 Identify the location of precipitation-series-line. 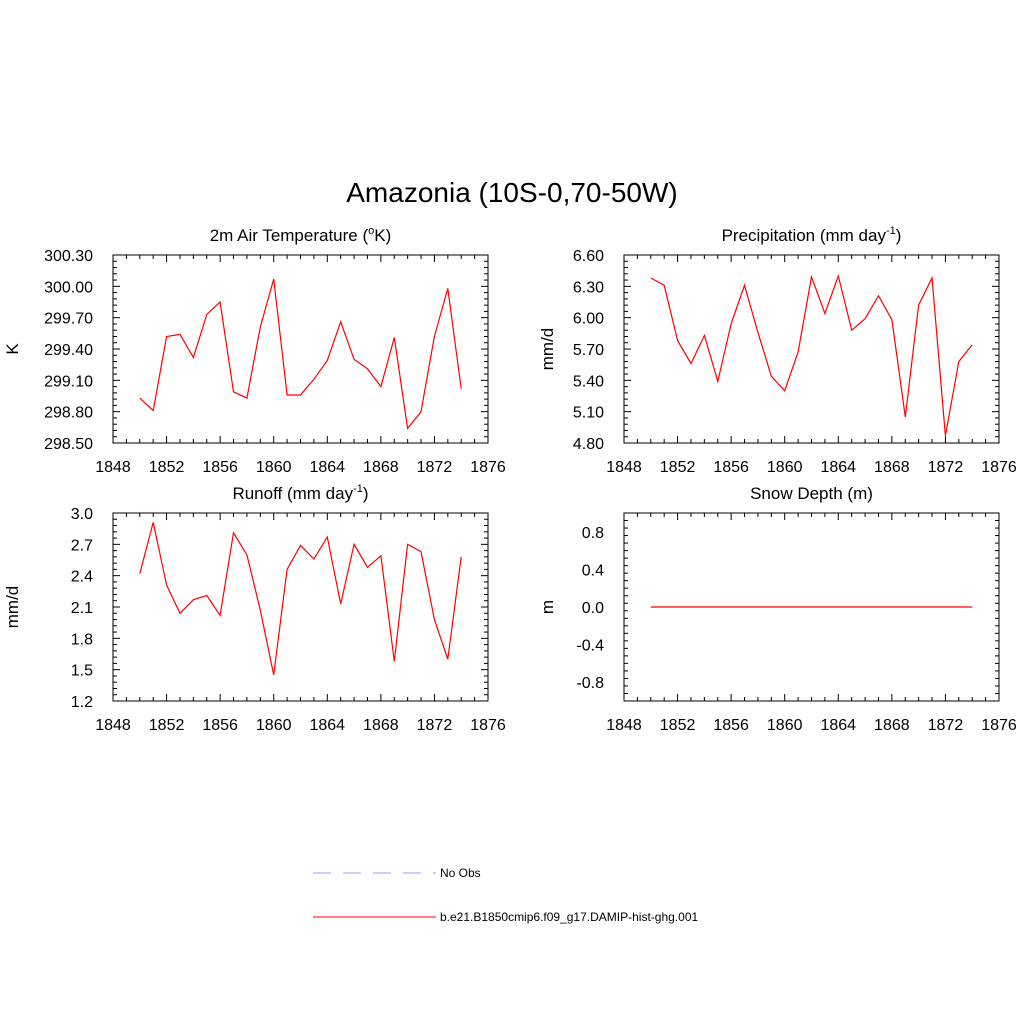
(811, 354).